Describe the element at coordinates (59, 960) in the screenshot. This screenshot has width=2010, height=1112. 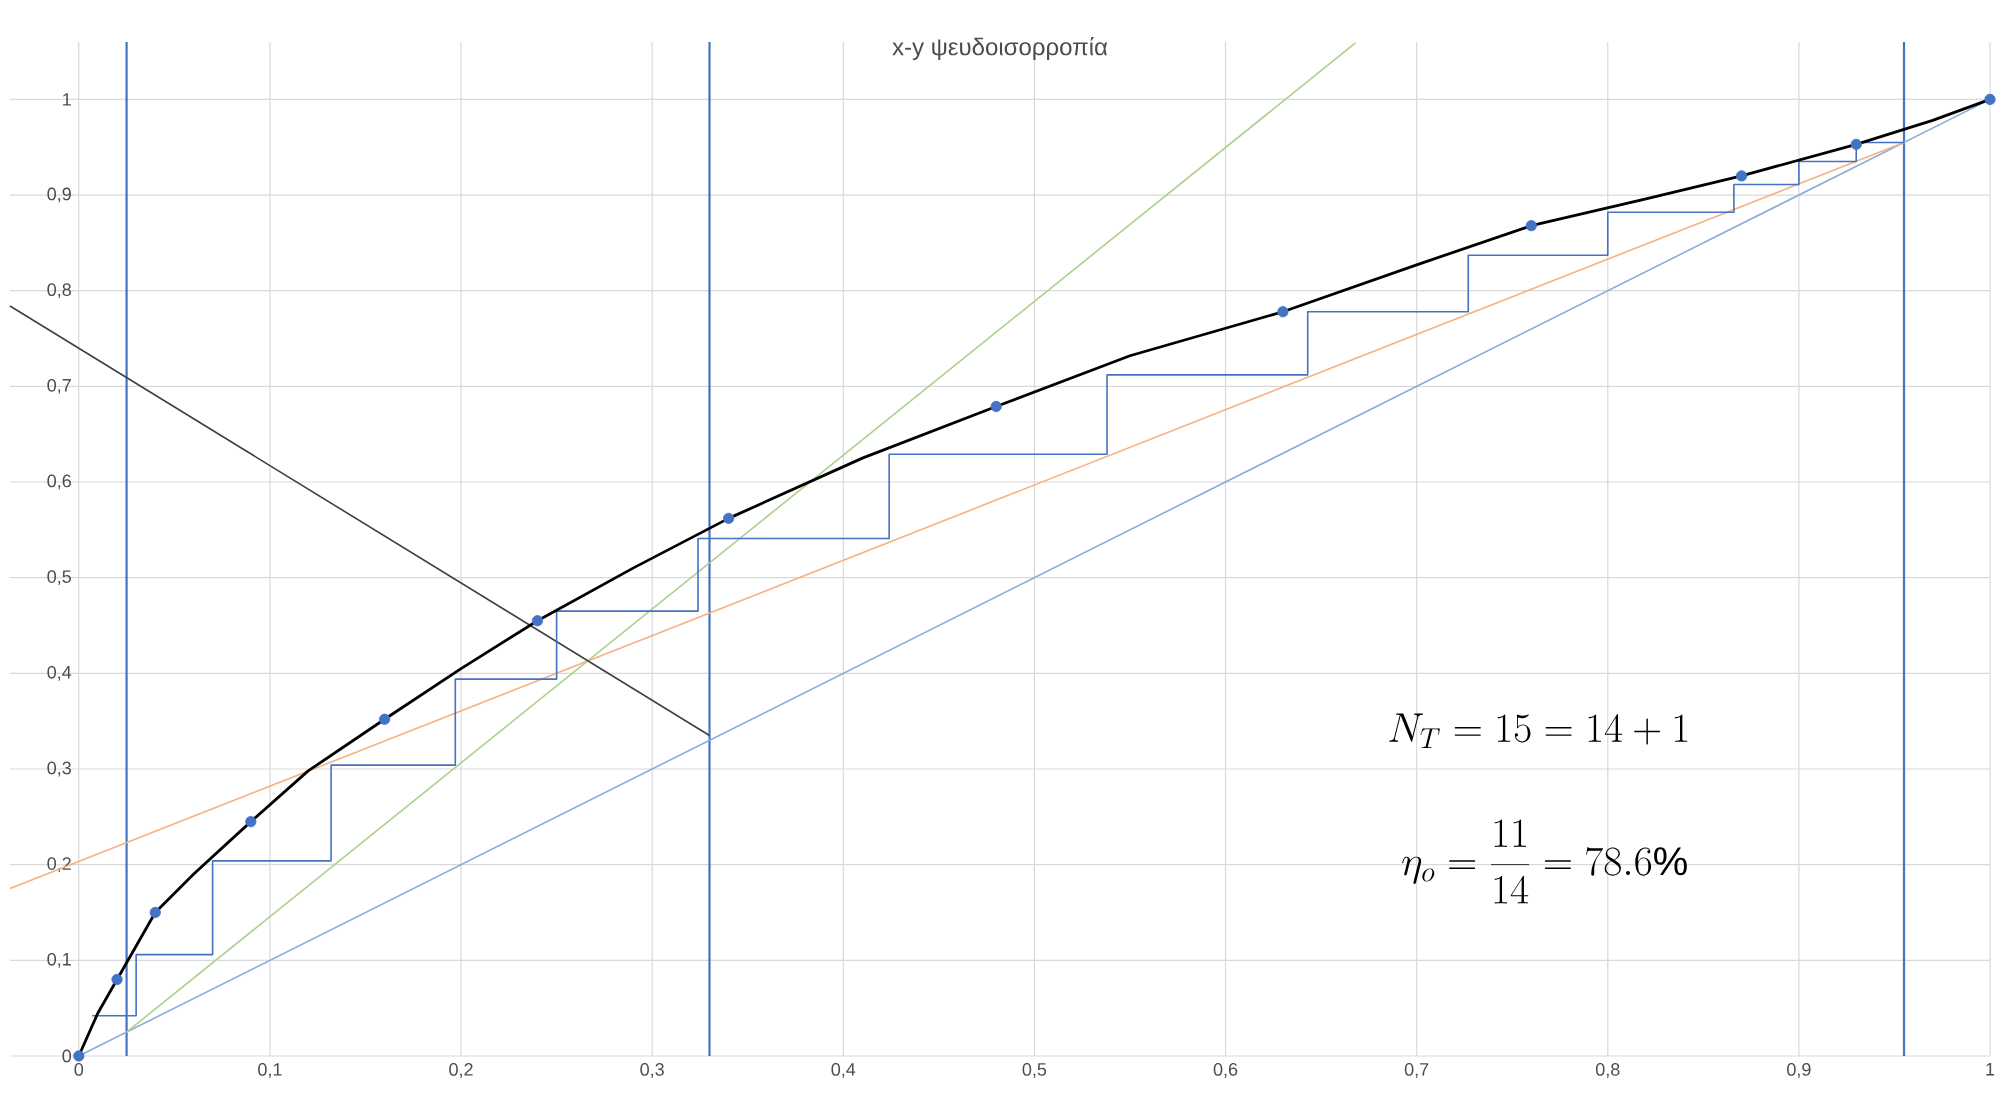
I see `y-tick-label: 0,1` at that location.